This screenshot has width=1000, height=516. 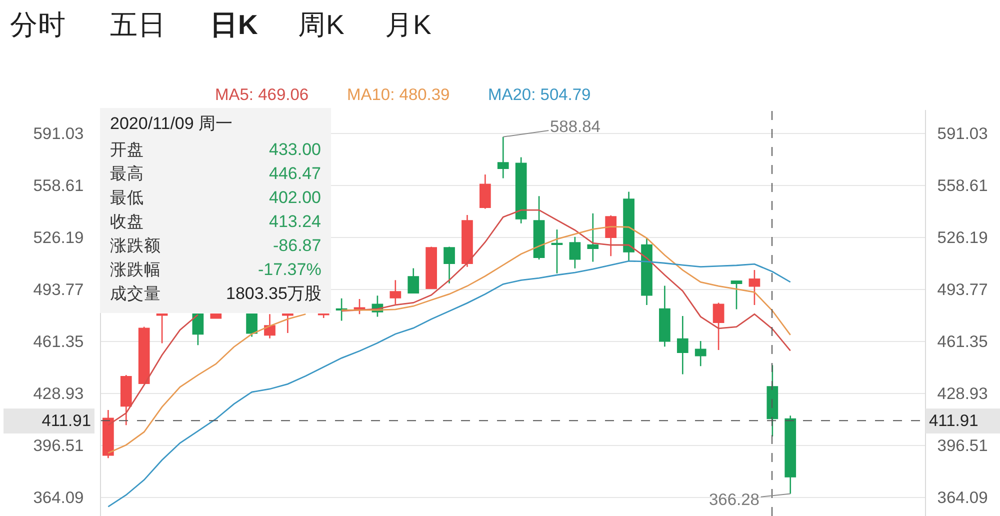 What do you see at coordinates (321, 24) in the screenshot?
I see `text: 周K` at bounding box center [321, 24].